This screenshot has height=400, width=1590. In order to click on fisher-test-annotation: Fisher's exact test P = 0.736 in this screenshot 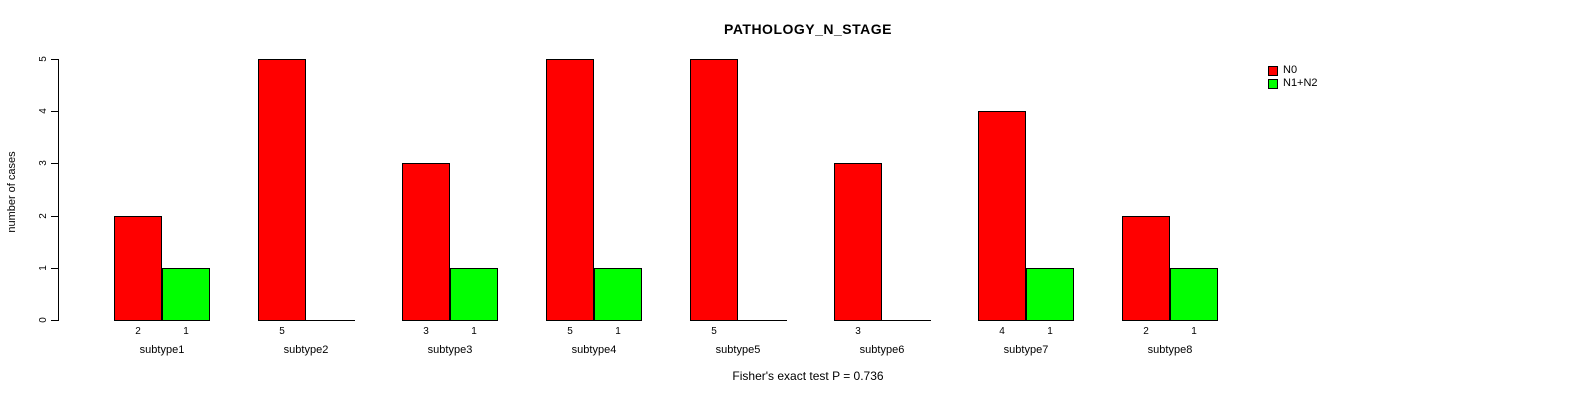, I will do `click(808, 376)`.